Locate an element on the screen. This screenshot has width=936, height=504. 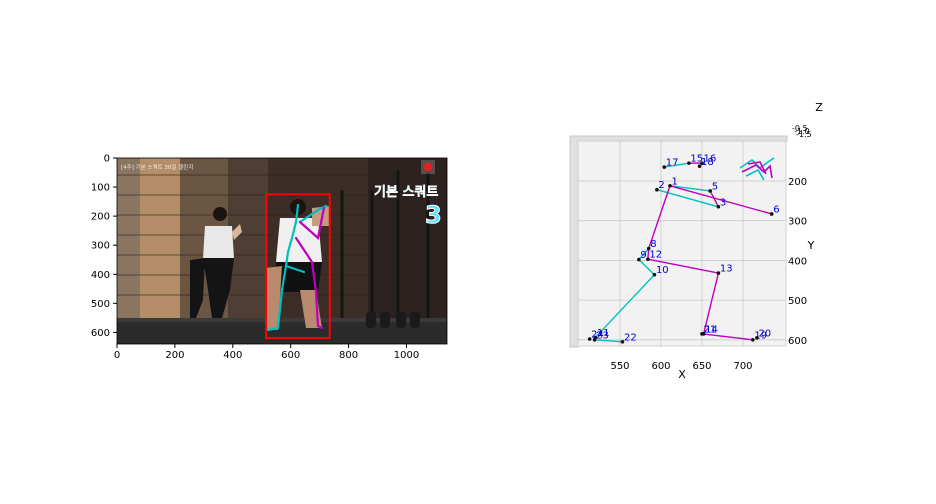
keypoint-label: 18 is located at coordinates (707, 162).